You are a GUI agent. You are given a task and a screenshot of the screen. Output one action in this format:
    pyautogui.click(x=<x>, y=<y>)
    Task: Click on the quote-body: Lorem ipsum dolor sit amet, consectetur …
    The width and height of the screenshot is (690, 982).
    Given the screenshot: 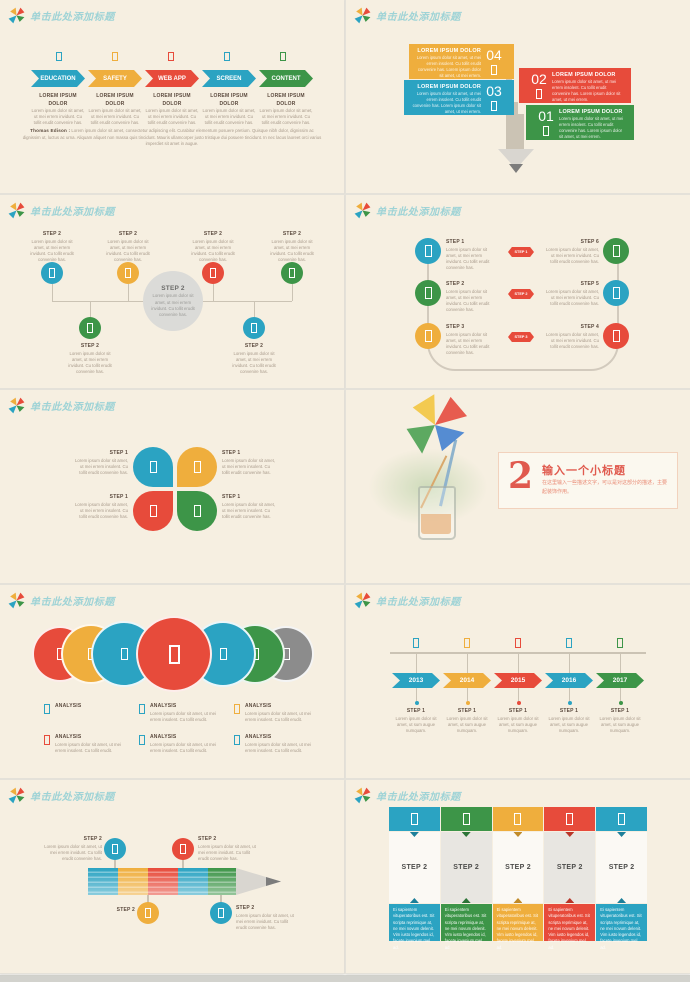 What is the action you would take?
    pyautogui.click(x=172, y=137)
    